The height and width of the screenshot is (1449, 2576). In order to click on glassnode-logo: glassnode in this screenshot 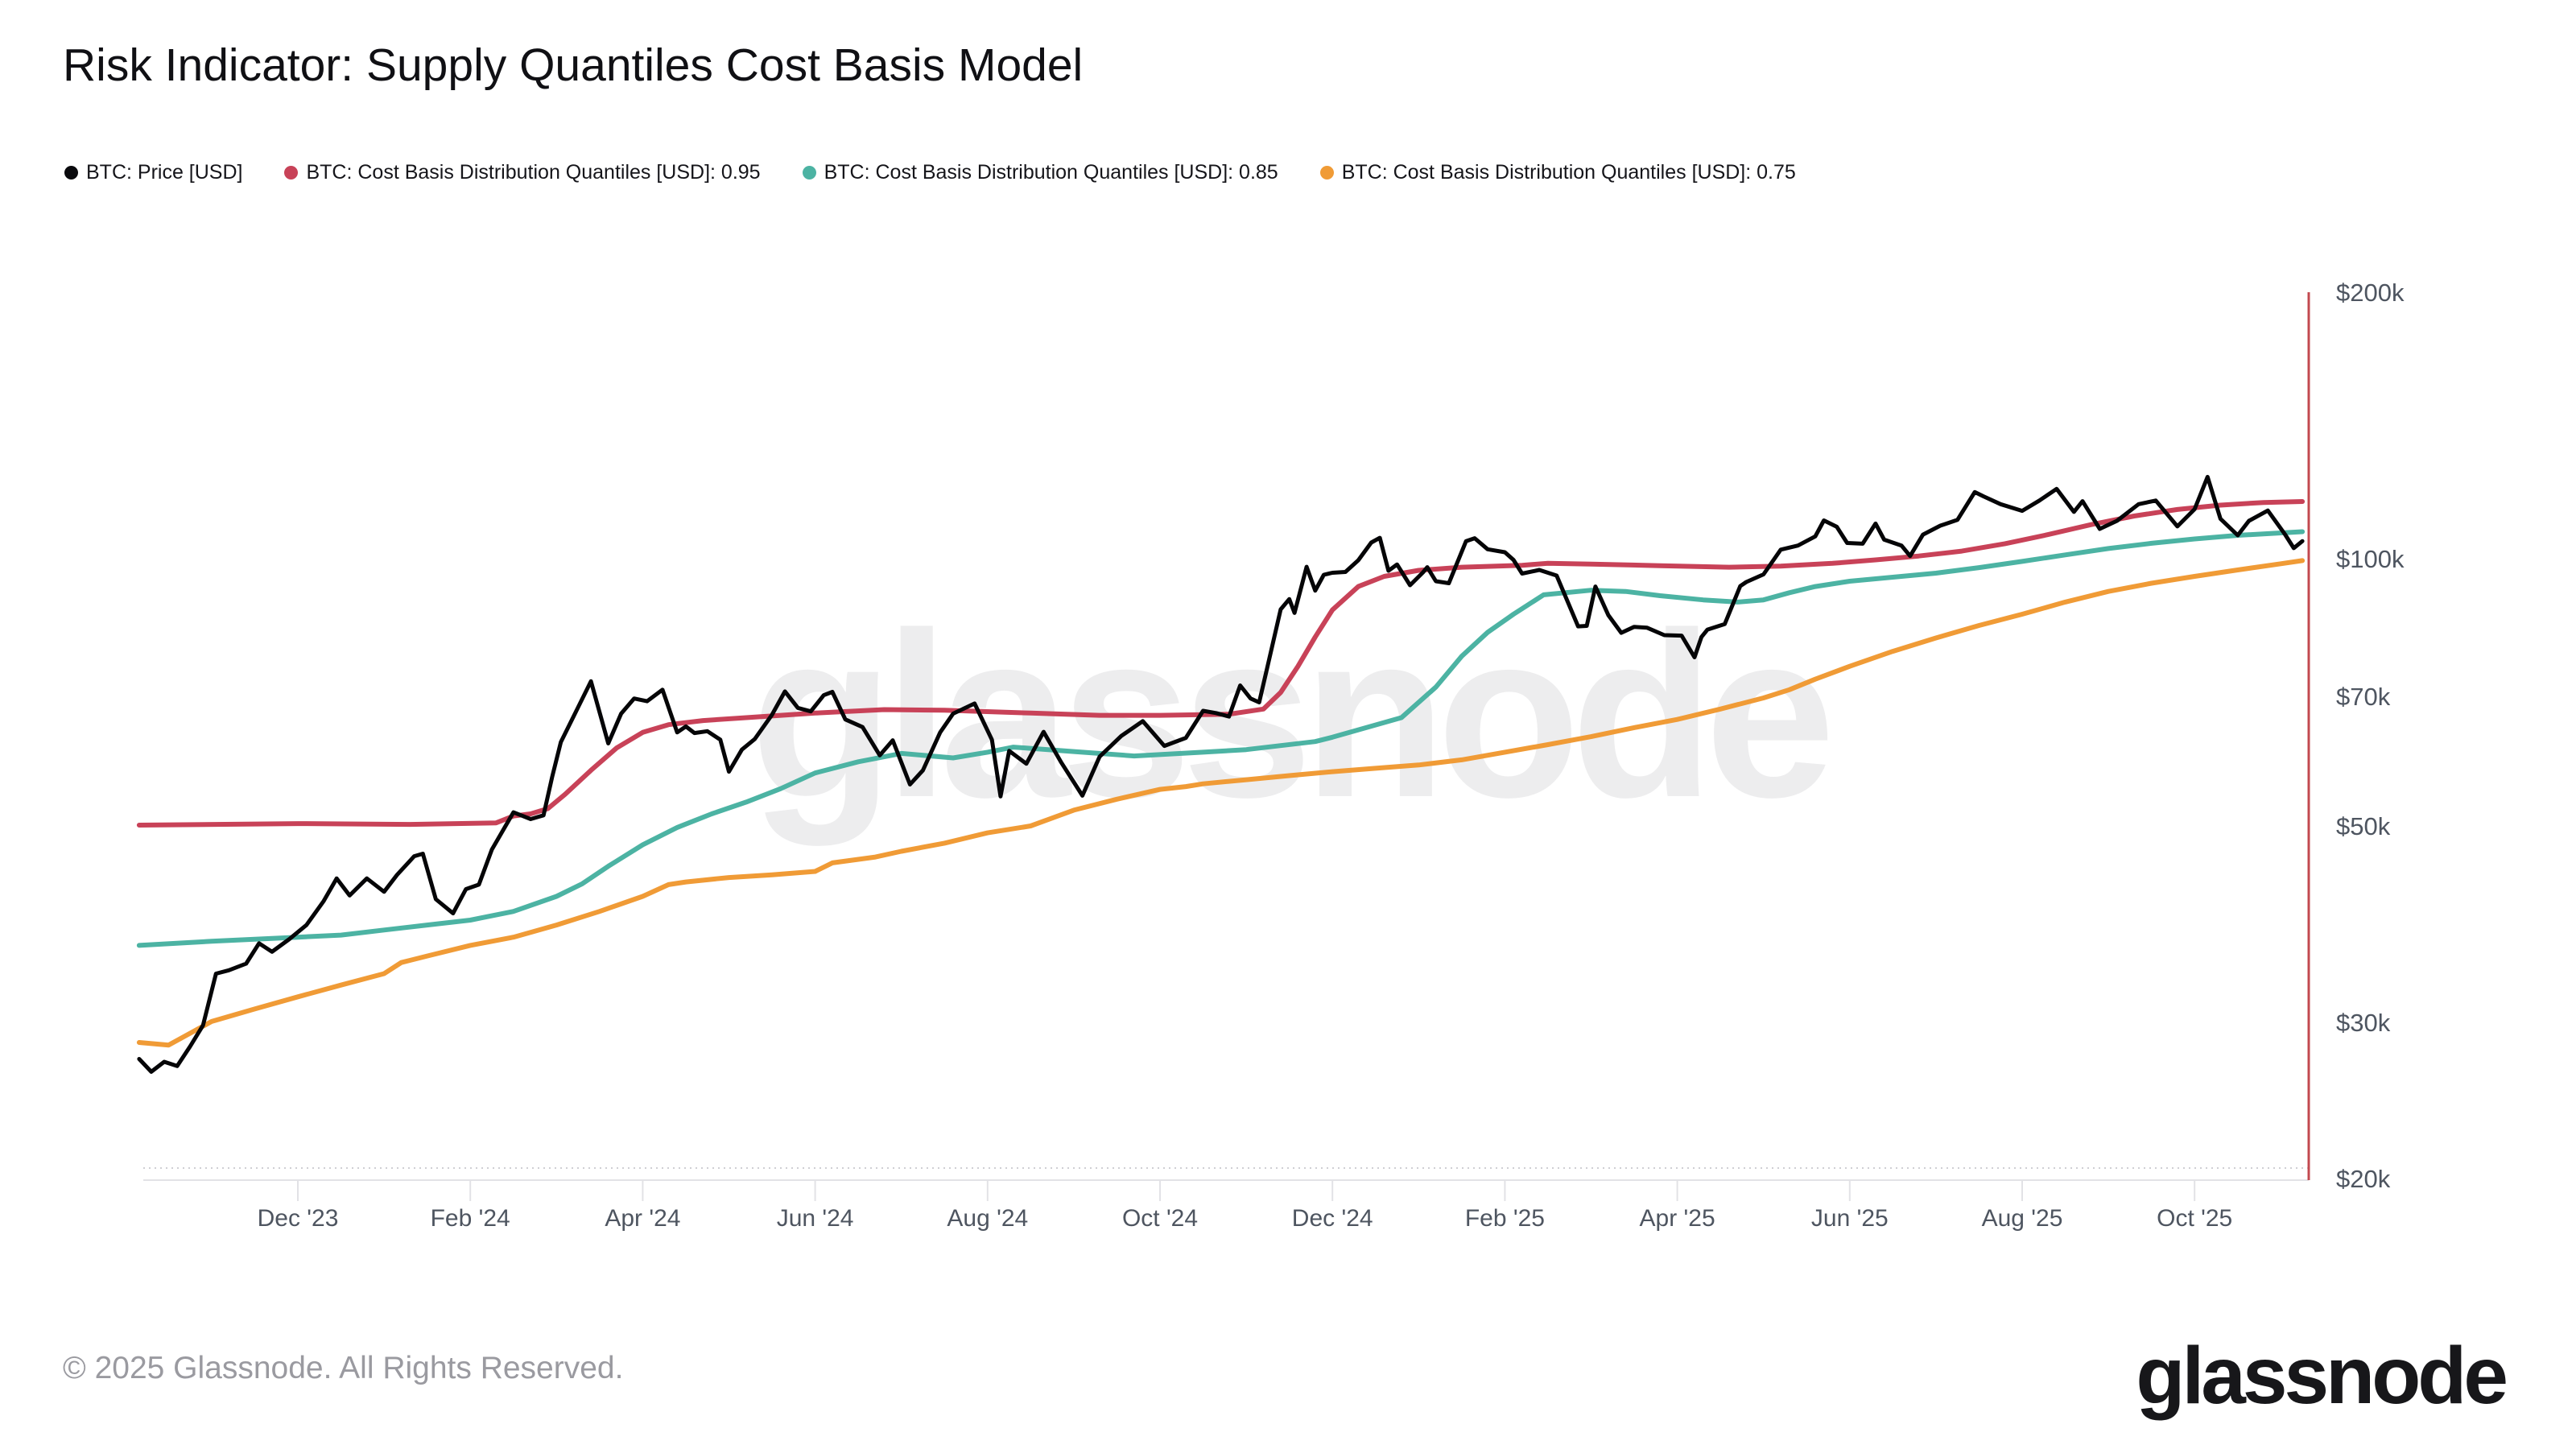, I will do `click(2322, 1376)`.